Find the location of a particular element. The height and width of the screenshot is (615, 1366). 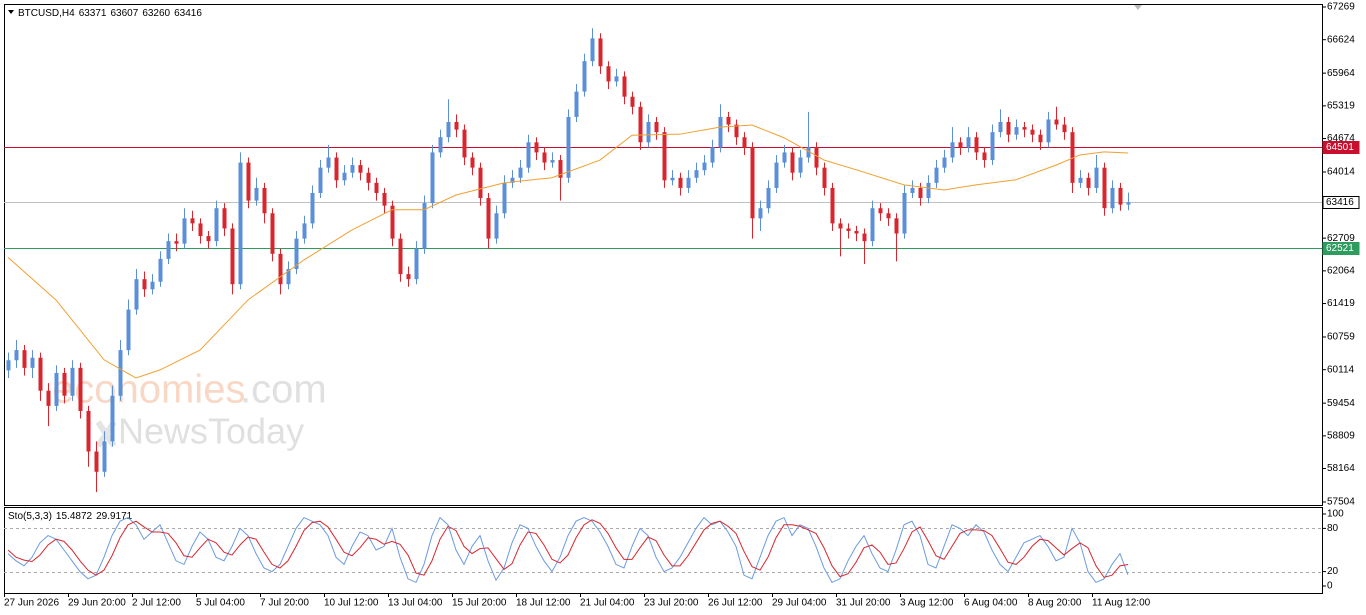

x-tick-label: 26 Jul 12:00 is located at coordinates (735, 603).